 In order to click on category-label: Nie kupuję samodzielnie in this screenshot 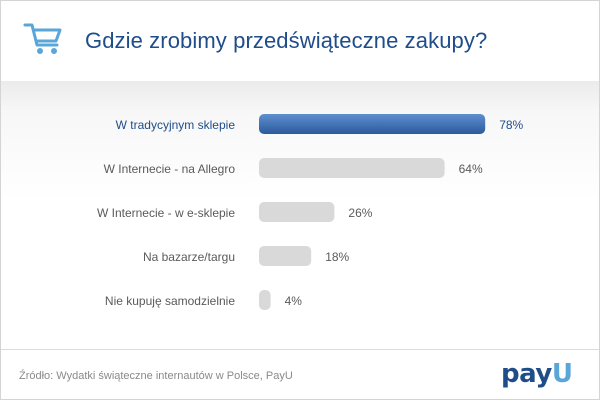, I will do `click(170, 301)`.